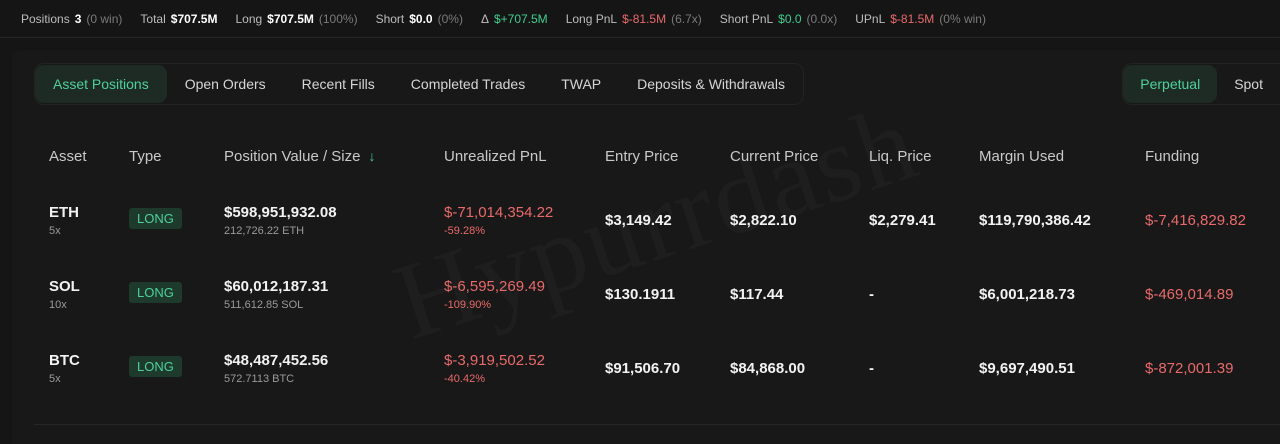 This screenshot has height=444, width=1280. What do you see at coordinates (45, 18) in the screenshot?
I see `stat-label: Positions` at bounding box center [45, 18].